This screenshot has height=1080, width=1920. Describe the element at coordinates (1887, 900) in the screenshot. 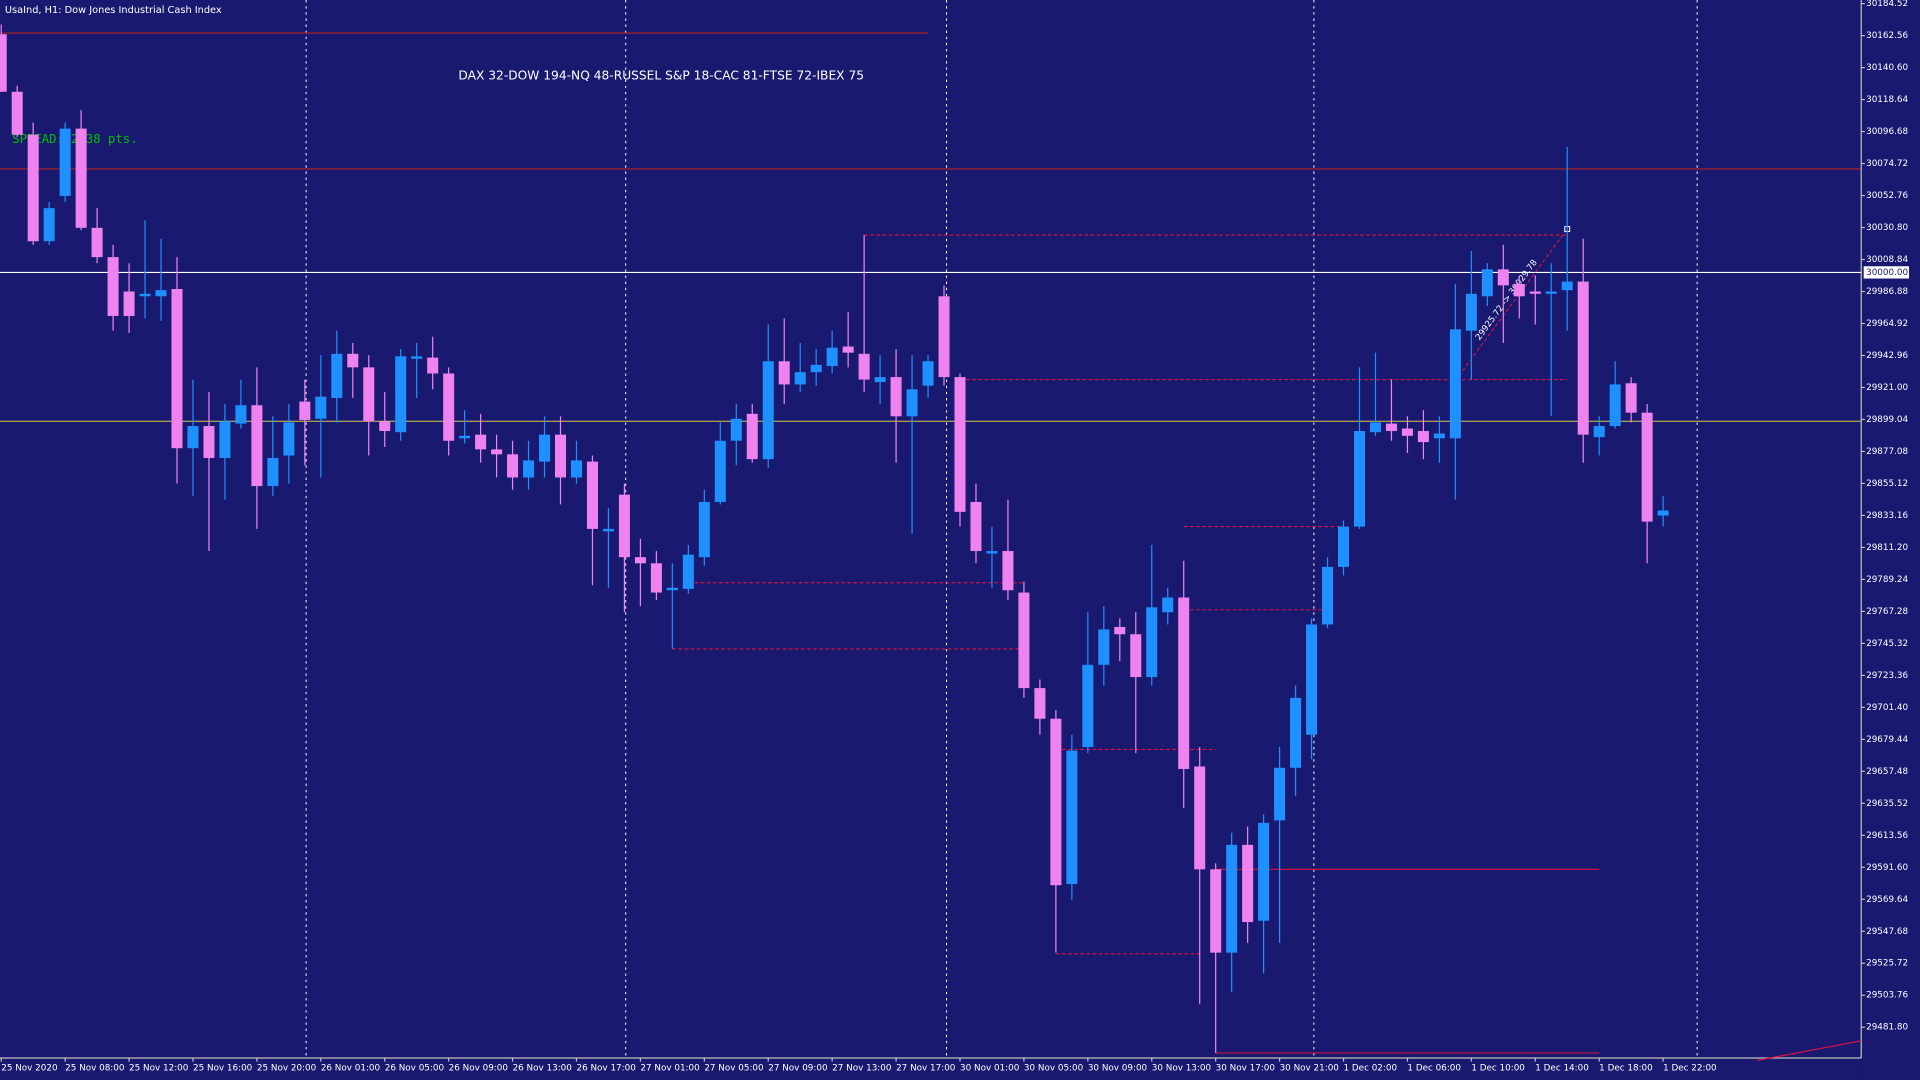

I see `y-tick-label: 29569.64` at that location.